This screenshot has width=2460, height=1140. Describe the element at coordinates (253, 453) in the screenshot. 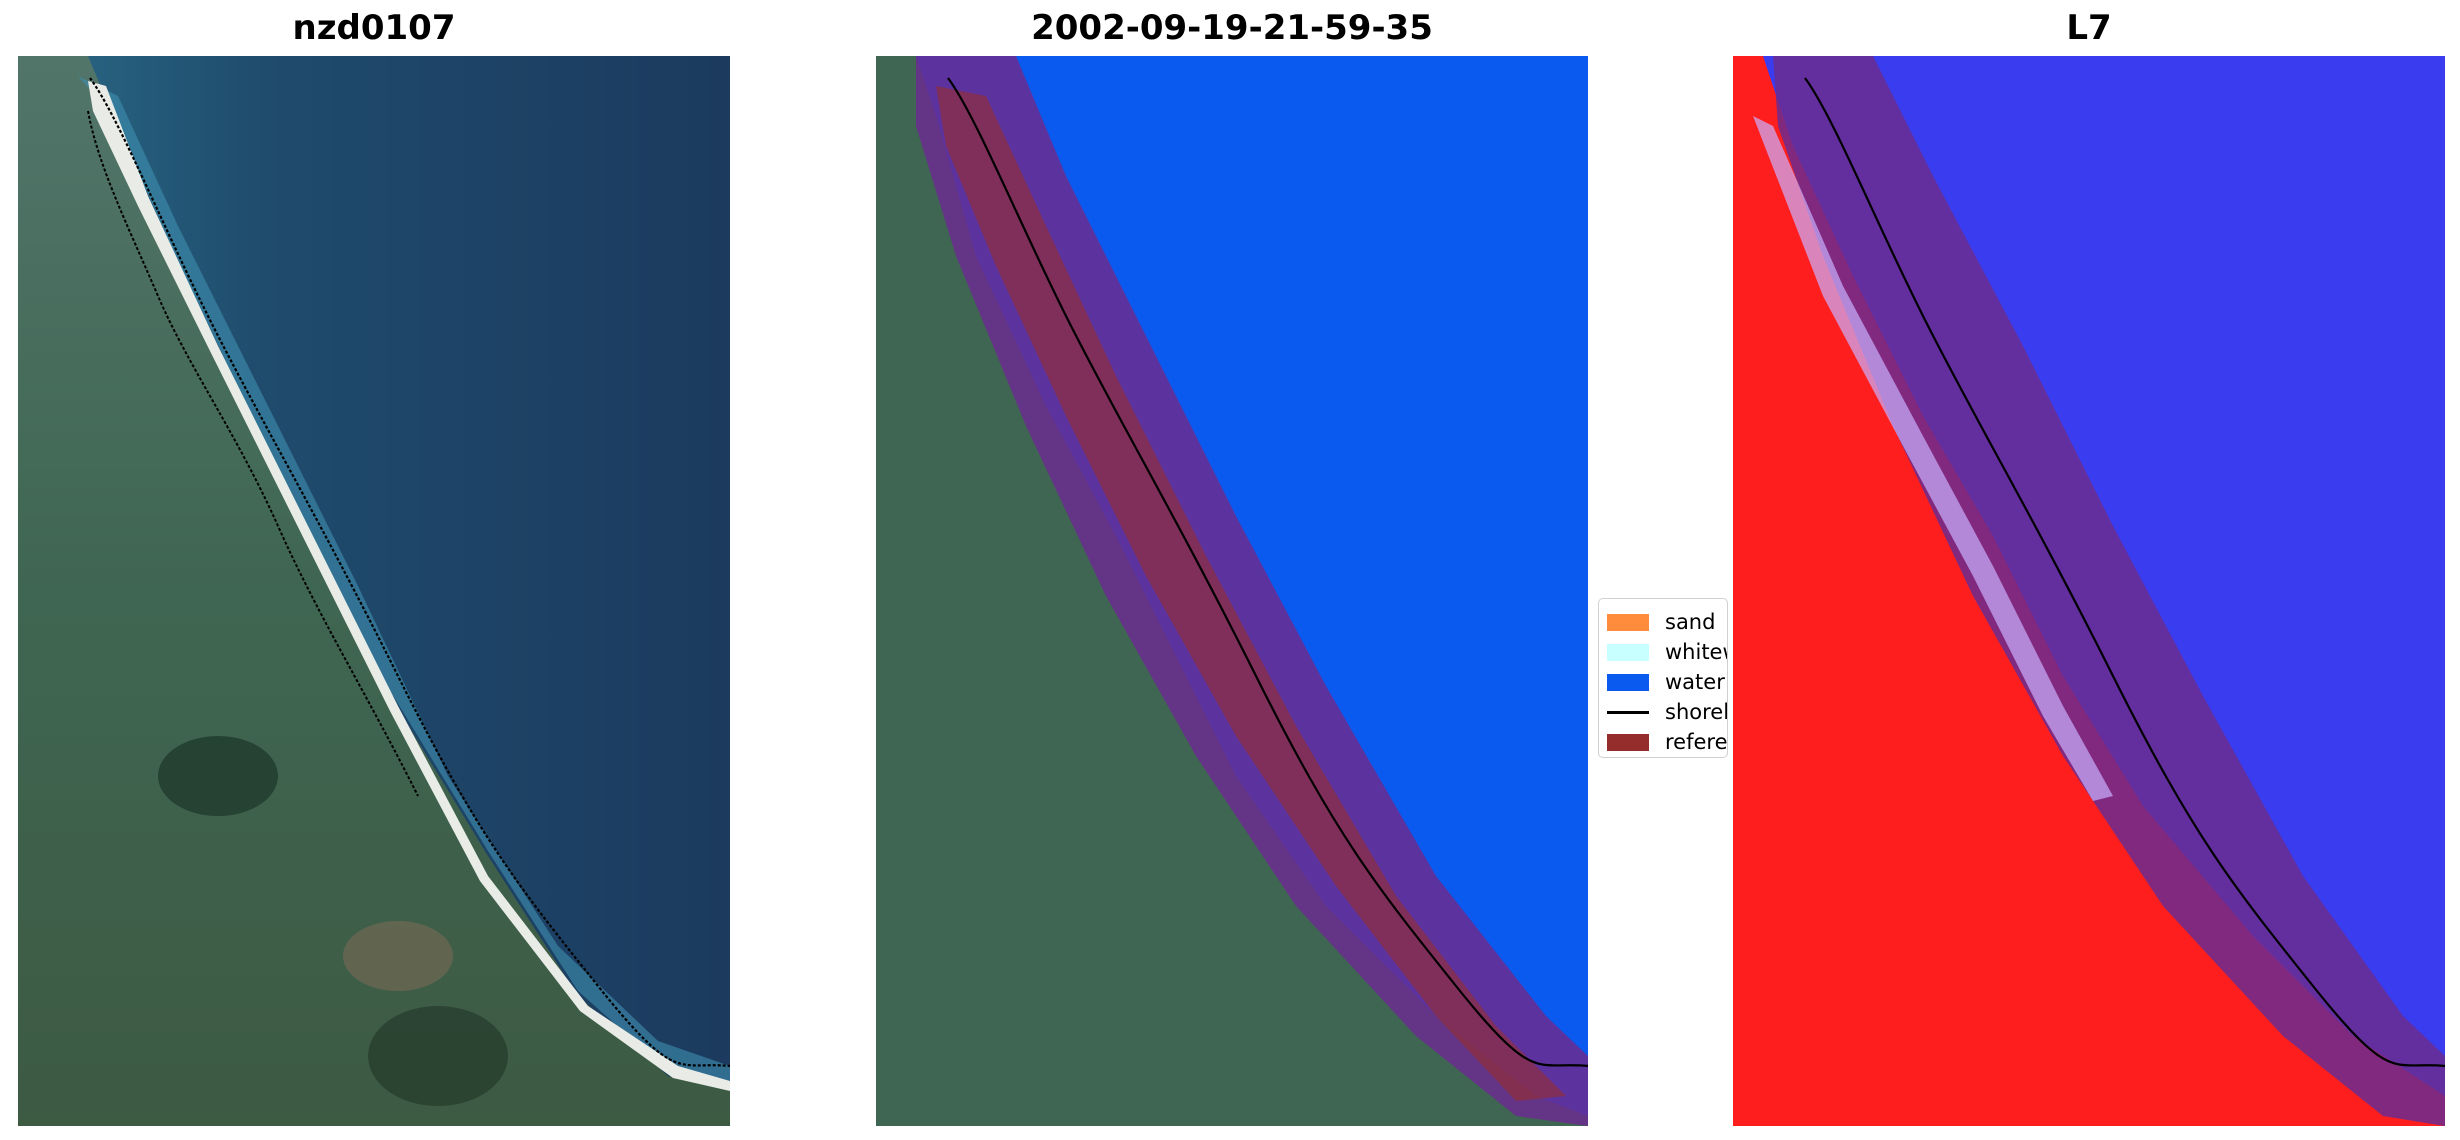

I see `inner-shoreline-line` at that location.